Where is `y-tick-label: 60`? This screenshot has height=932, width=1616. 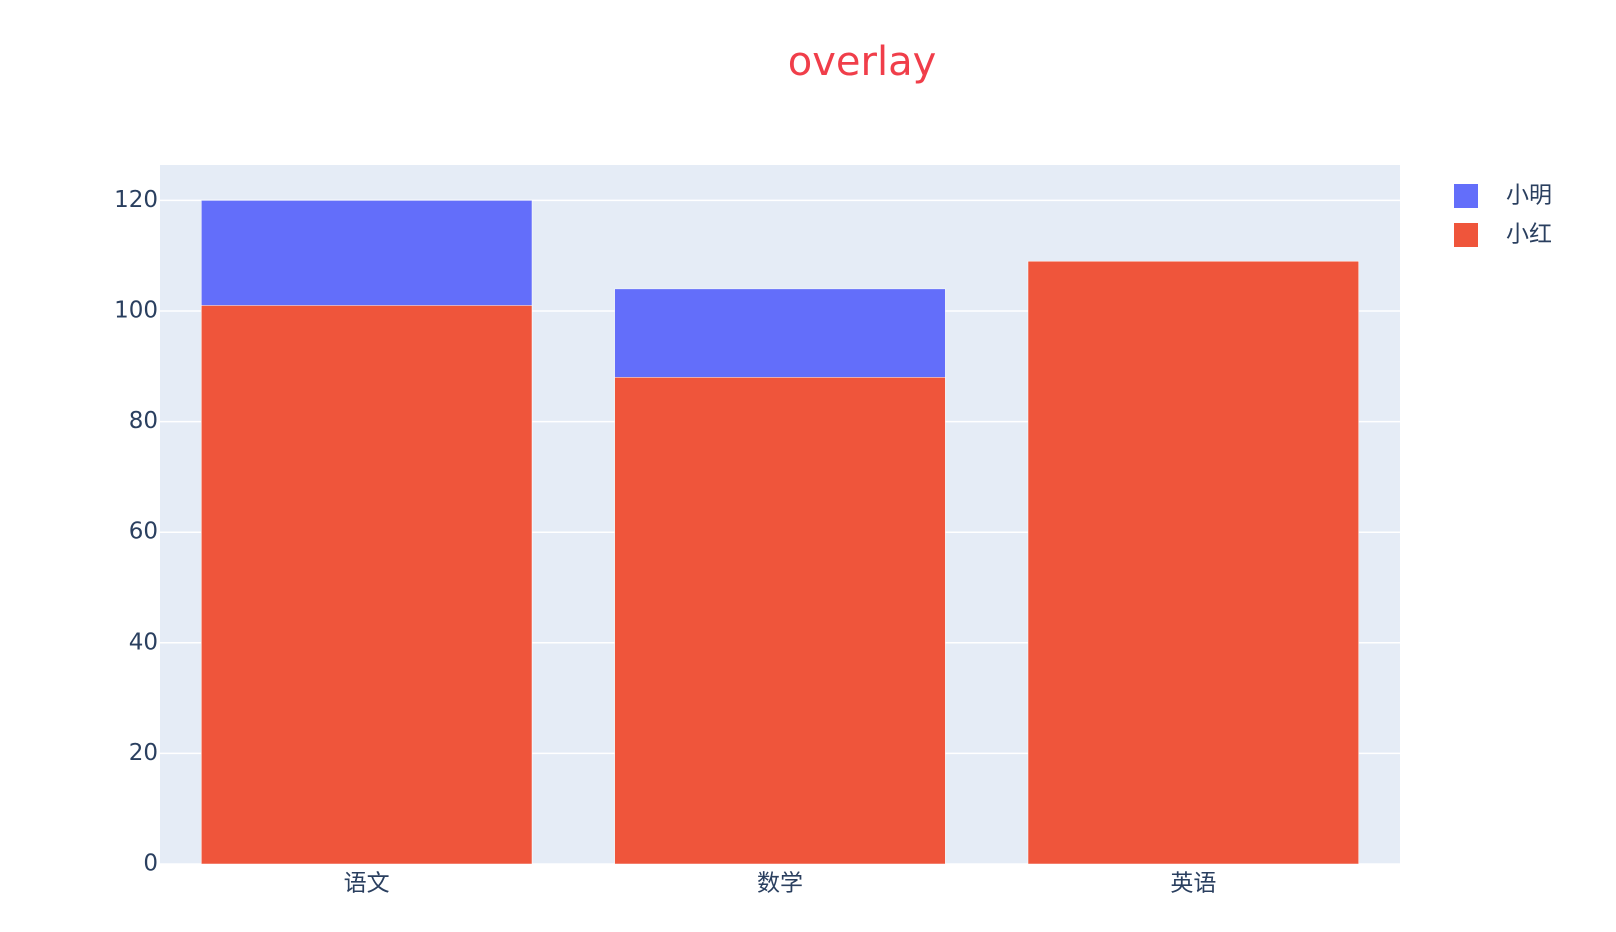 y-tick-label: 60 is located at coordinates (143, 532).